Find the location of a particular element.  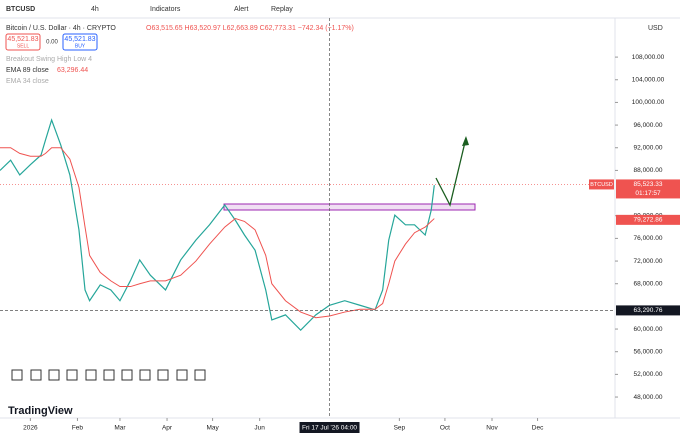

indicator-label: EMA 34 close is located at coordinates (27, 81).